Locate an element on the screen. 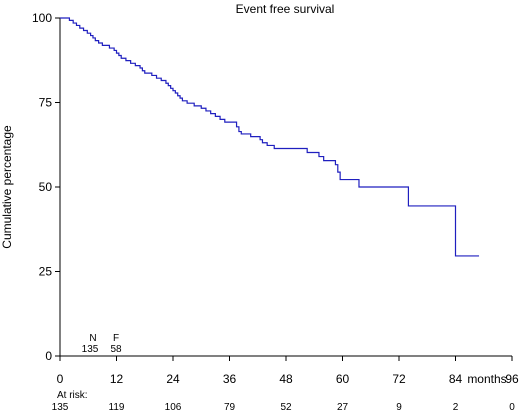  x-tick-label: 48 is located at coordinates (286, 379).